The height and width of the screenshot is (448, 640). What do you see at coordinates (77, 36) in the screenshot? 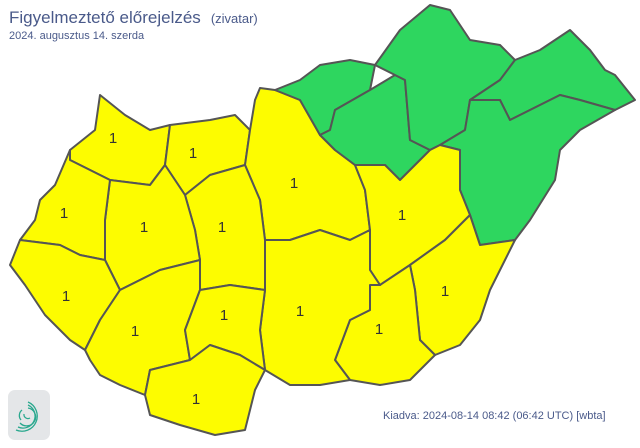
I see `forecast-date: 2024. augusztus 14. szerda` at bounding box center [77, 36].